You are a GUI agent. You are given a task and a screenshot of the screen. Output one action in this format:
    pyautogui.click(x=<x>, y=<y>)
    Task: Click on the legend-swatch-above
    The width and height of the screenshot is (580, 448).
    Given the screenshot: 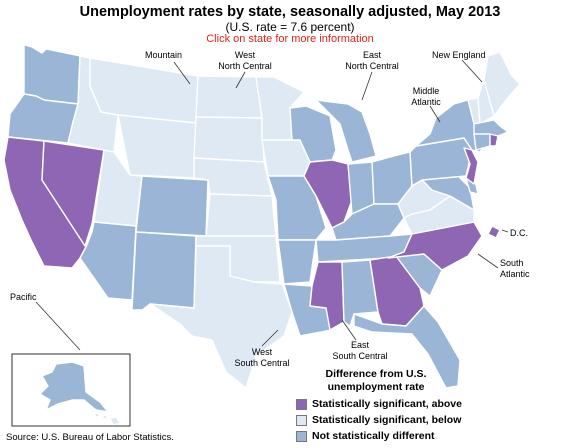 What is the action you would take?
    pyautogui.click(x=301, y=404)
    